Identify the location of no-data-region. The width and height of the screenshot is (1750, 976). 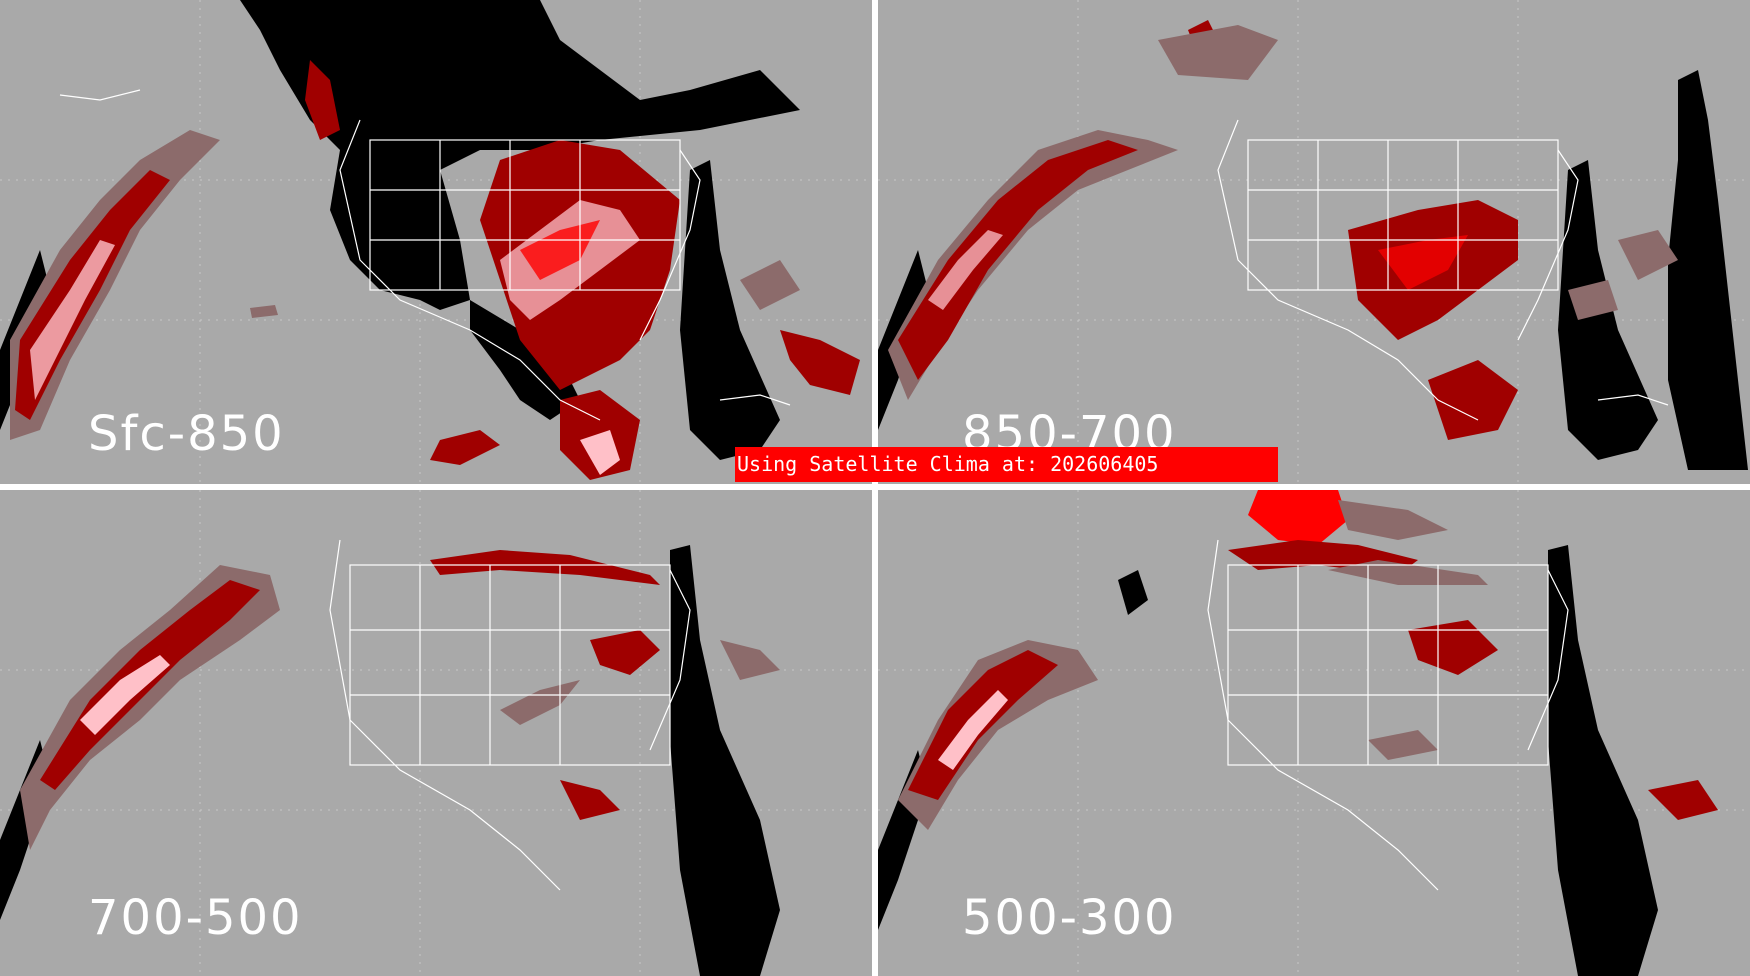
(520, 155).